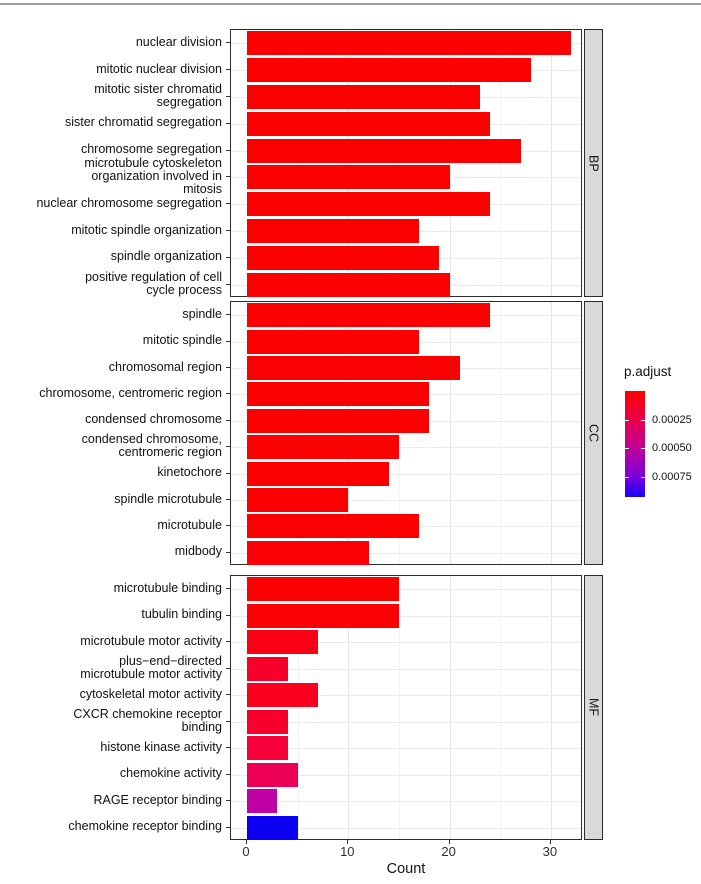  Describe the element at coordinates (593, 163) in the screenshot. I see `facet-strip-bp: BP` at that location.